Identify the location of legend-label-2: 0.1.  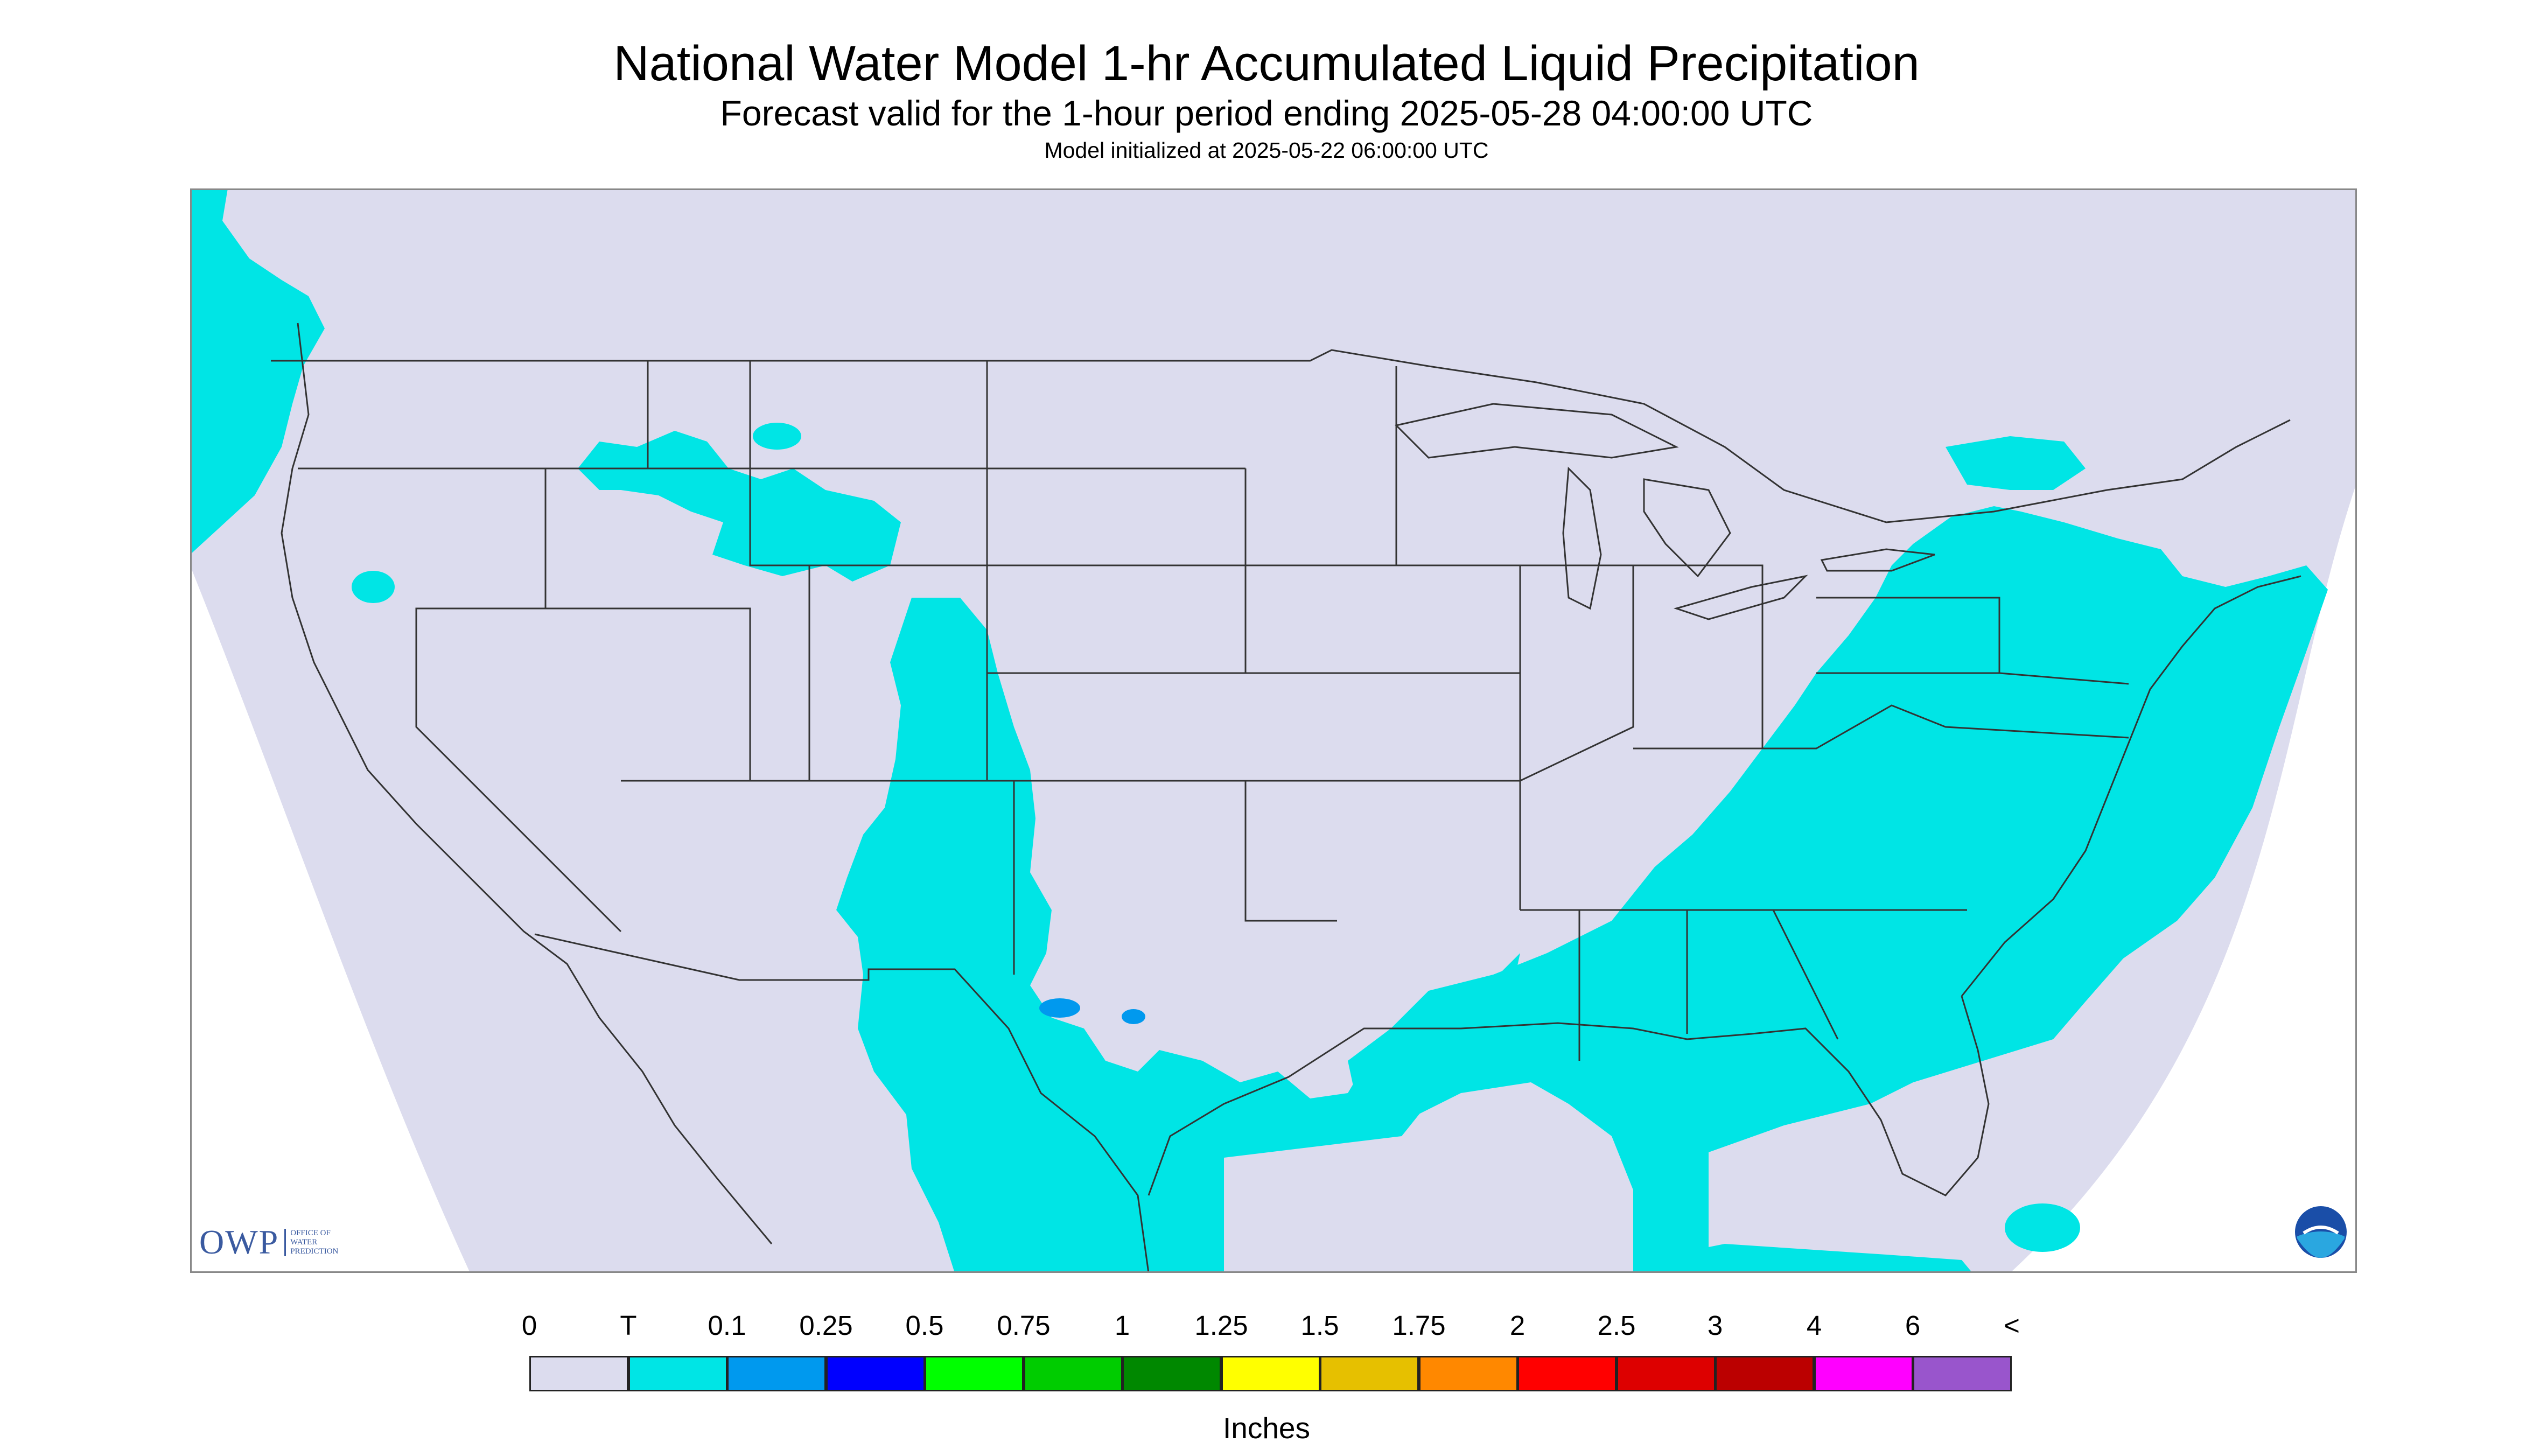
(727, 1325).